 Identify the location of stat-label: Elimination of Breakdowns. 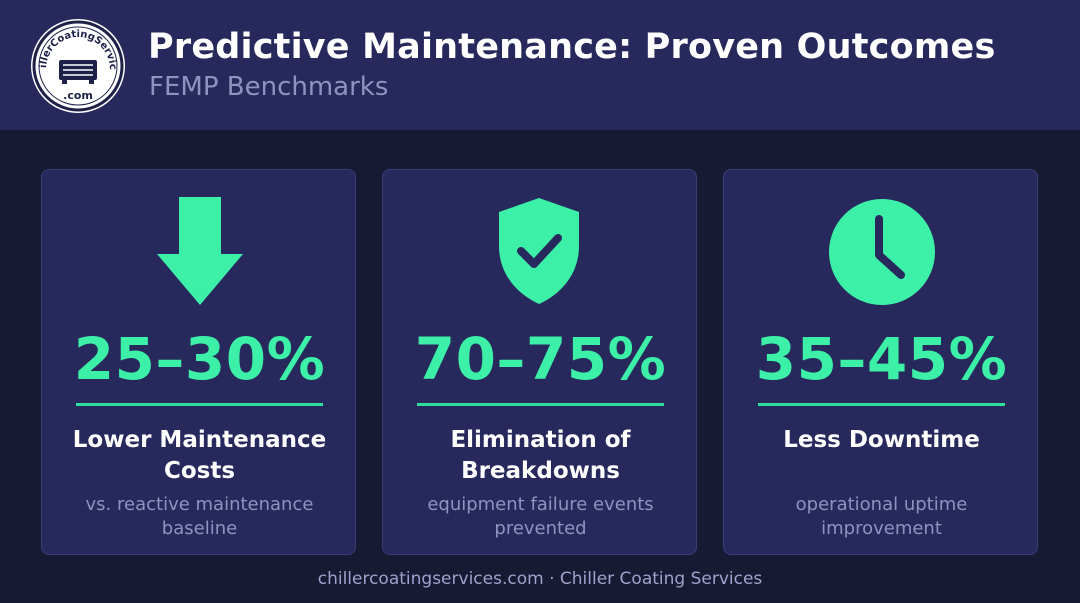
(540, 455).